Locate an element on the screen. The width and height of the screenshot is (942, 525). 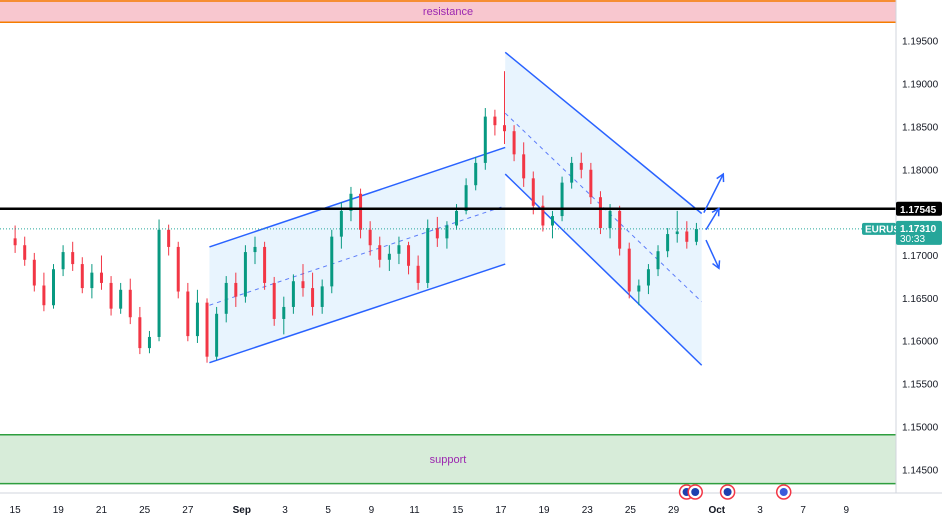
price-tag-value: 1.17310 is located at coordinates (918, 229).